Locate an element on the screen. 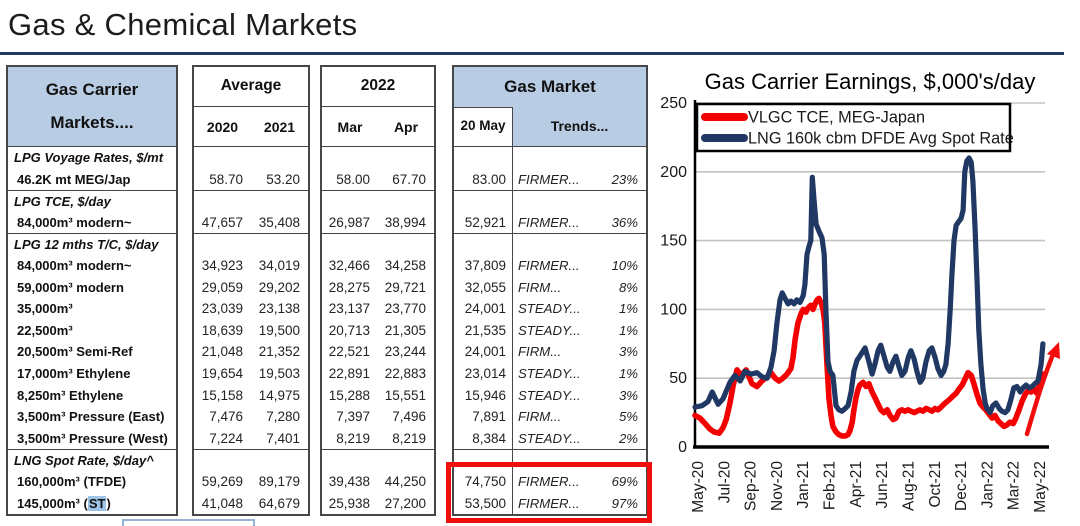  chart-title: Gas Carrier Earnings, $,000's/day is located at coordinates (870, 81).